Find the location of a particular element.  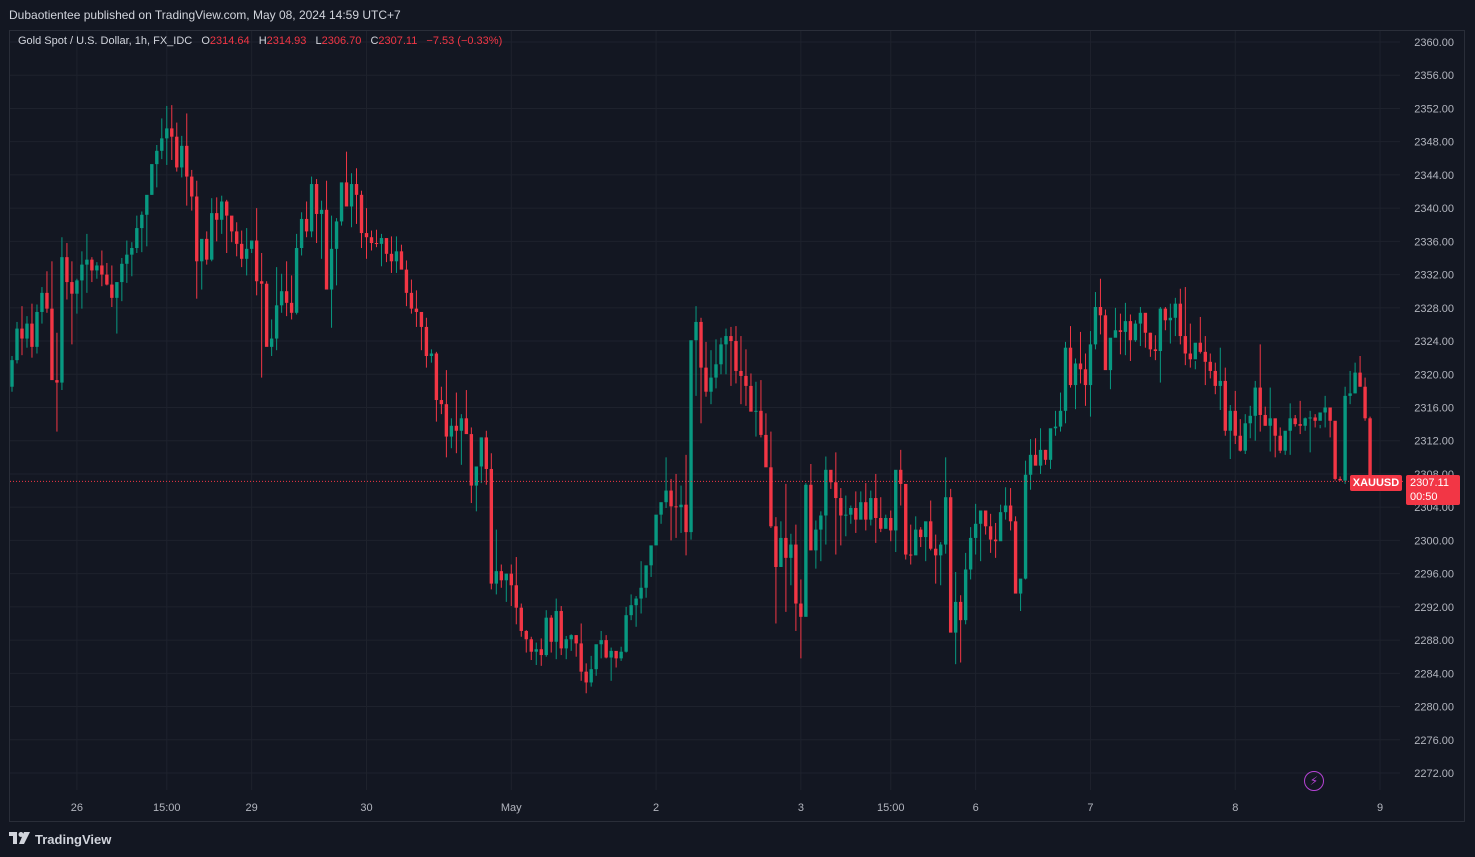

x-tick-label: 9 is located at coordinates (1380, 808).